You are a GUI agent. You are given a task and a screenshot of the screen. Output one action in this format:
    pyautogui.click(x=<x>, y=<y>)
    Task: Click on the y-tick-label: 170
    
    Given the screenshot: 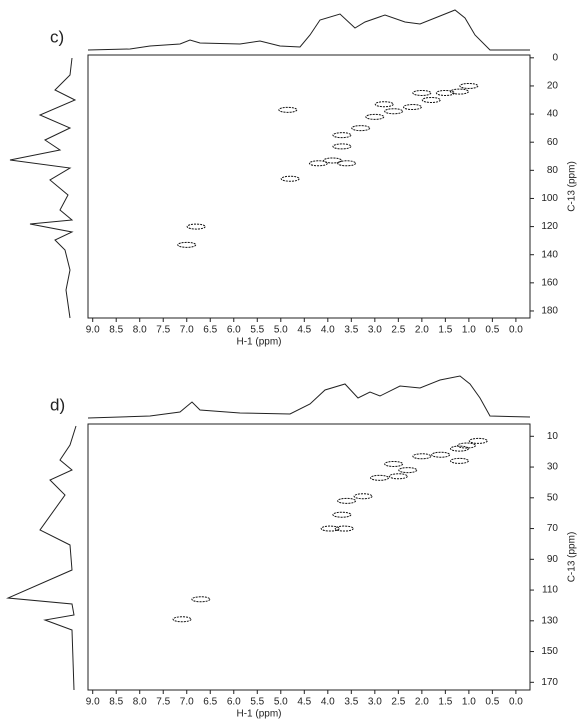 What is the action you would take?
    pyautogui.click(x=549, y=682)
    